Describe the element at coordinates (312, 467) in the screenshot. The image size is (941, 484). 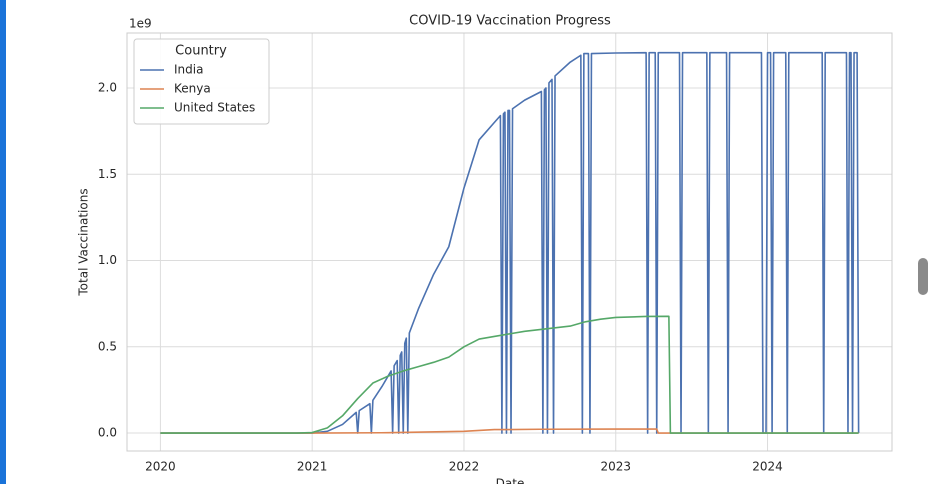
I see `x-tick-label: 2021` at that location.